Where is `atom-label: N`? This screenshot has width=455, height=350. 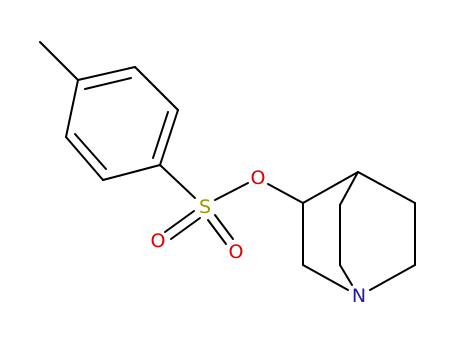 atom-label: N is located at coordinates (359, 296).